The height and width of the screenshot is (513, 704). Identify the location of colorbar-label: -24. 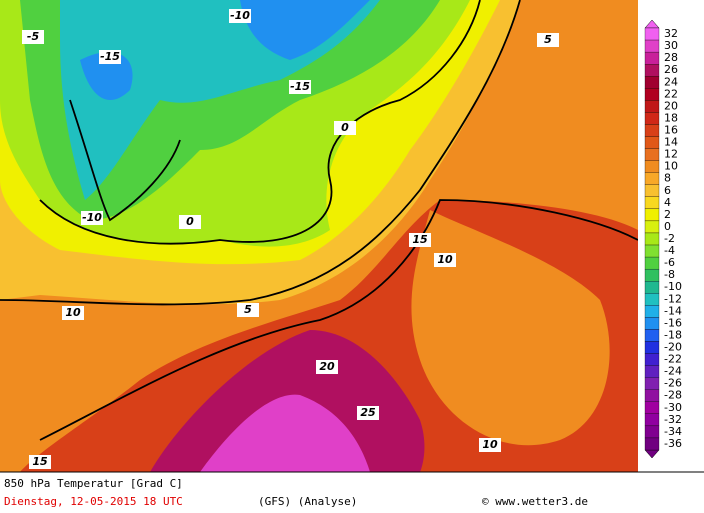
(673, 371).